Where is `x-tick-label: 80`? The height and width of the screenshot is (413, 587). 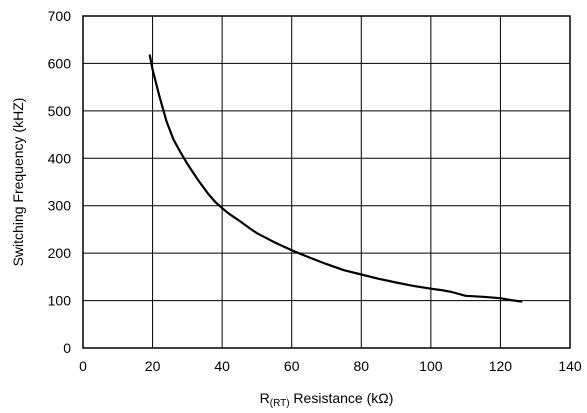 x-tick-label: 80 is located at coordinates (361, 366).